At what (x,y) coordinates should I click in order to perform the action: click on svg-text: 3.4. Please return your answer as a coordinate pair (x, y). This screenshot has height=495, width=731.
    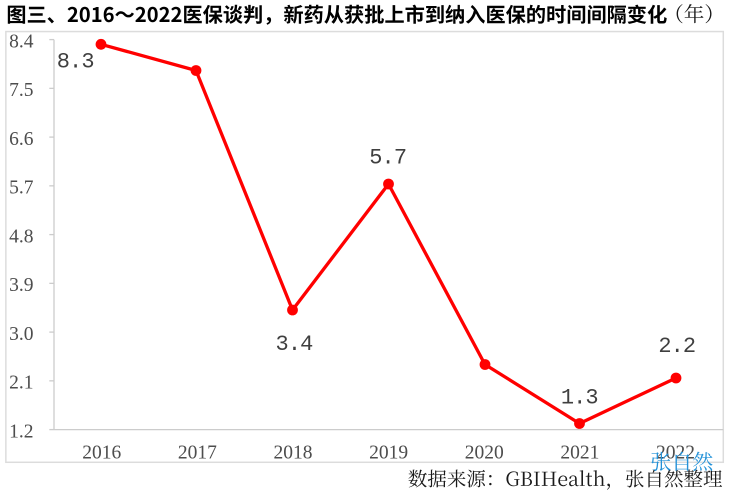
    Looking at the image, I should click on (295, 344).